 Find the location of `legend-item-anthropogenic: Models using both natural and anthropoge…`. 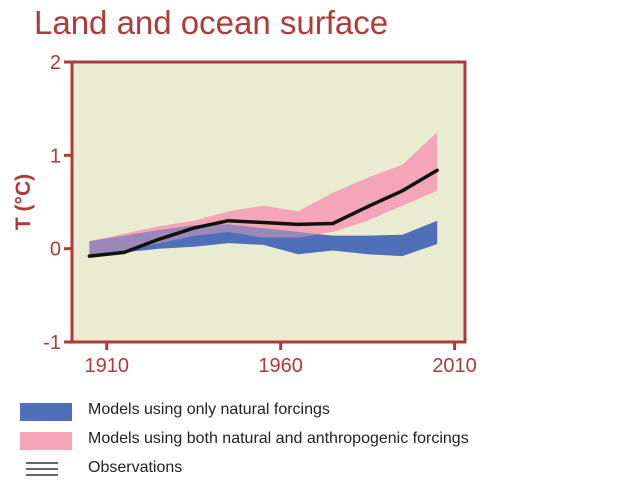

legend-item-anthropogenic: Models using both natural and anthropoge… is located at coordinates (319, 441).